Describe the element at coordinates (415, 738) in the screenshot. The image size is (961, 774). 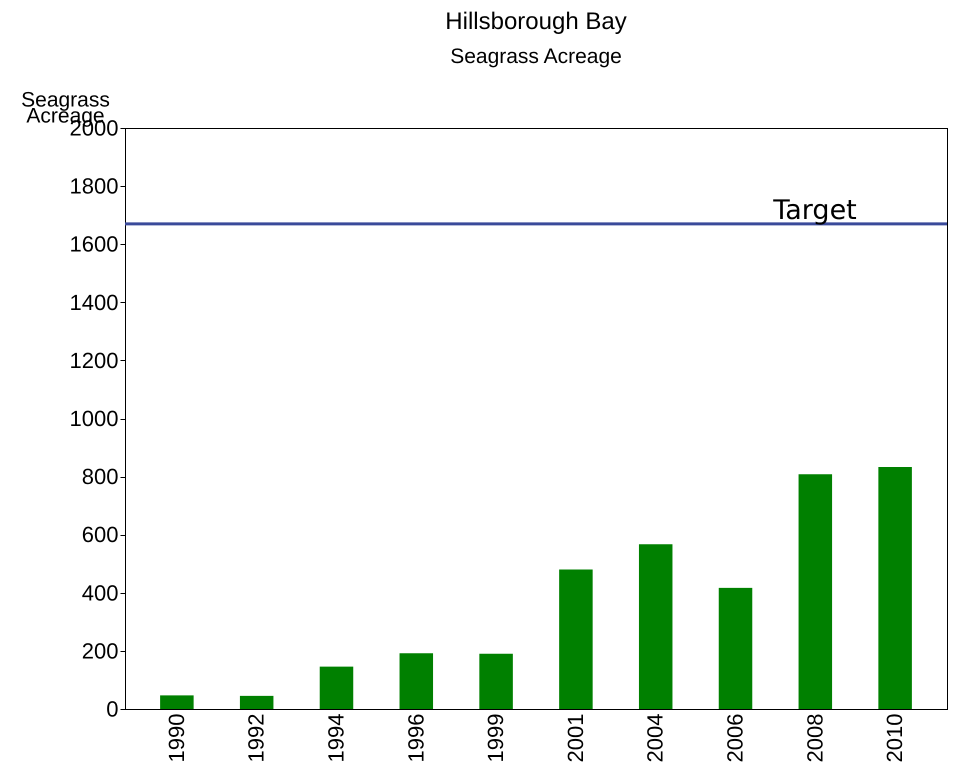
I see `x-tick-label: 1996` at that location.